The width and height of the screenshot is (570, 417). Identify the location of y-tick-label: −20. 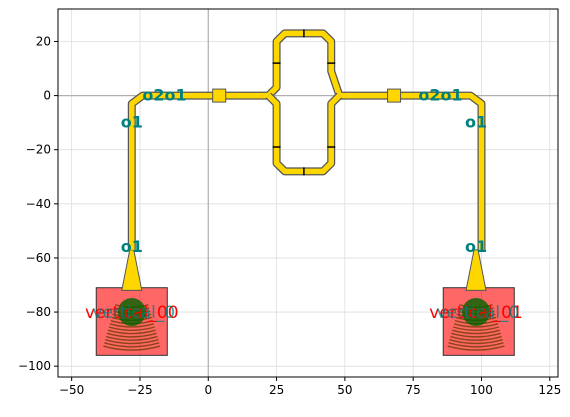
(38, 150).